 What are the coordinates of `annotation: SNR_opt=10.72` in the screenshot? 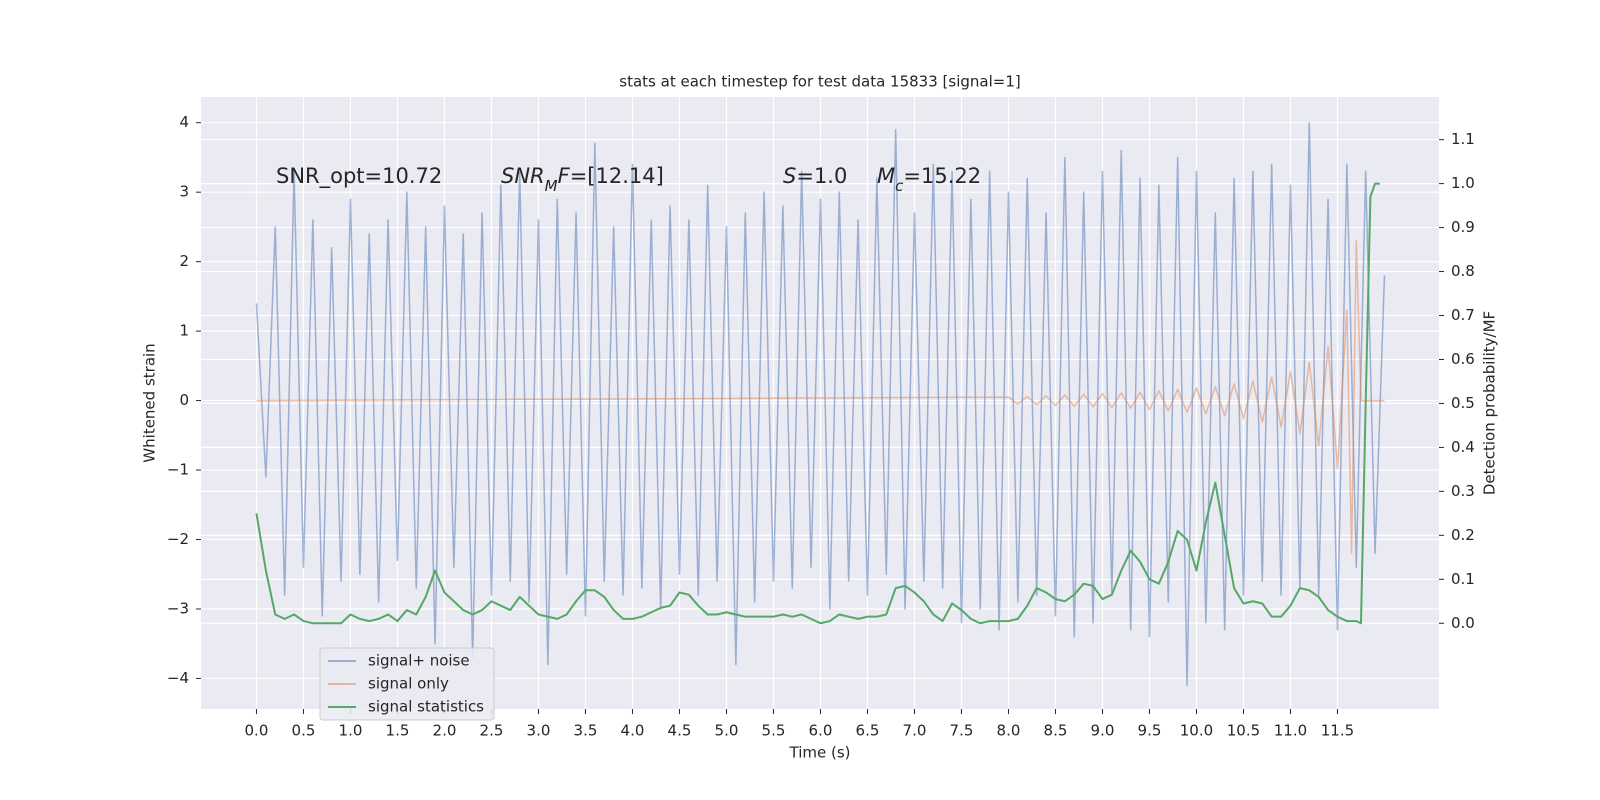 It's located at (359, 176).